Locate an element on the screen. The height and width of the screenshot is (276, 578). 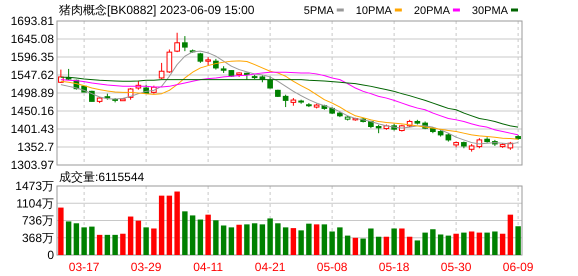
x-tick-label: 03-17 is located at coordinates (84, 267).